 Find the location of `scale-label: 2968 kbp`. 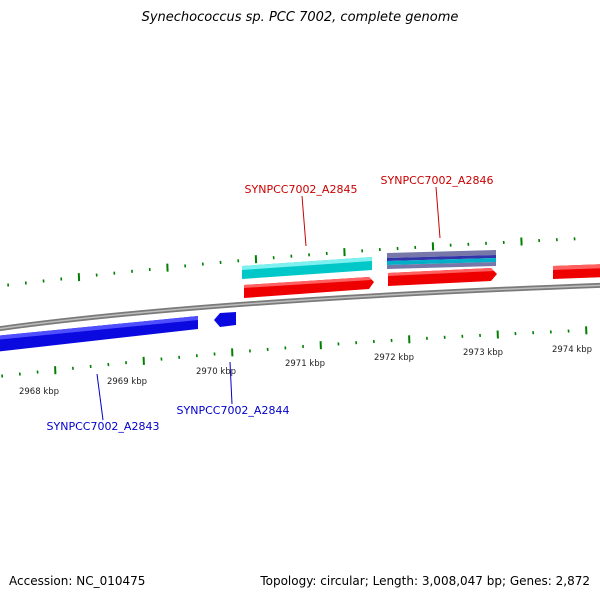

scale-label: 2968 kbp is located at coordinates (39, 392).